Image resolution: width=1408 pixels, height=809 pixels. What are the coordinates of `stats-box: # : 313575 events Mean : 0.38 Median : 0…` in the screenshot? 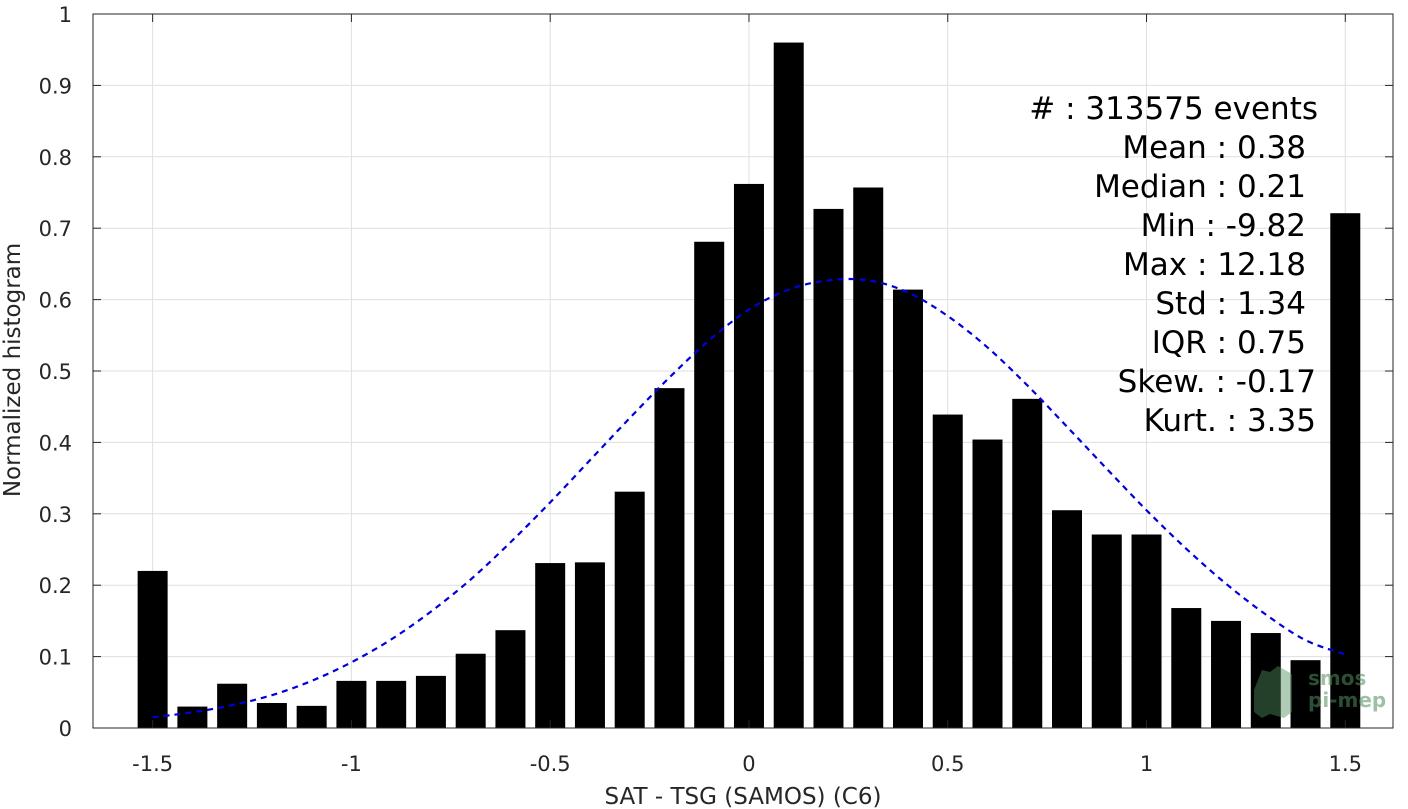 It's located at (1173, 265).